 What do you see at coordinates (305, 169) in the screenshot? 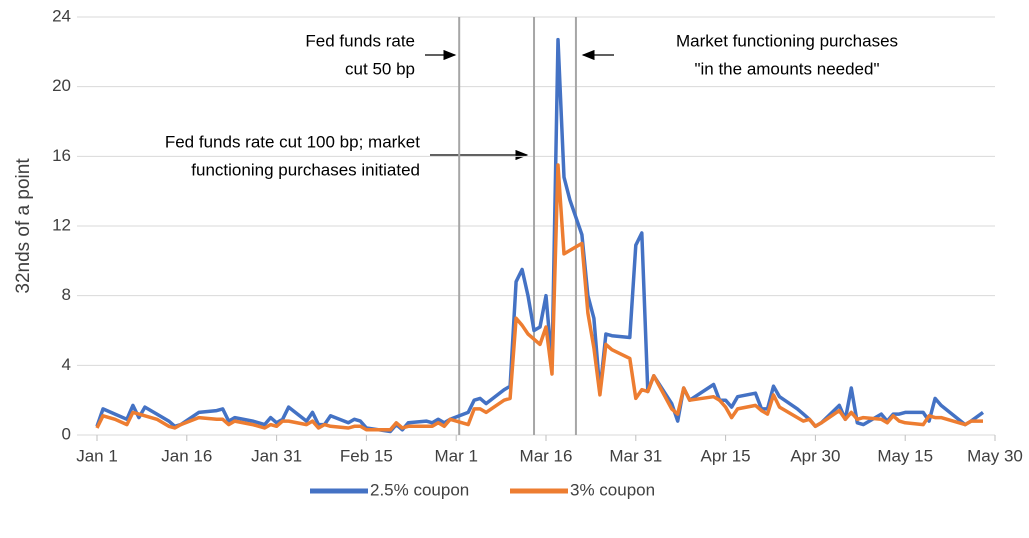
I see `annotation: functioning purchases initiated` at bounding box center [305, 169].